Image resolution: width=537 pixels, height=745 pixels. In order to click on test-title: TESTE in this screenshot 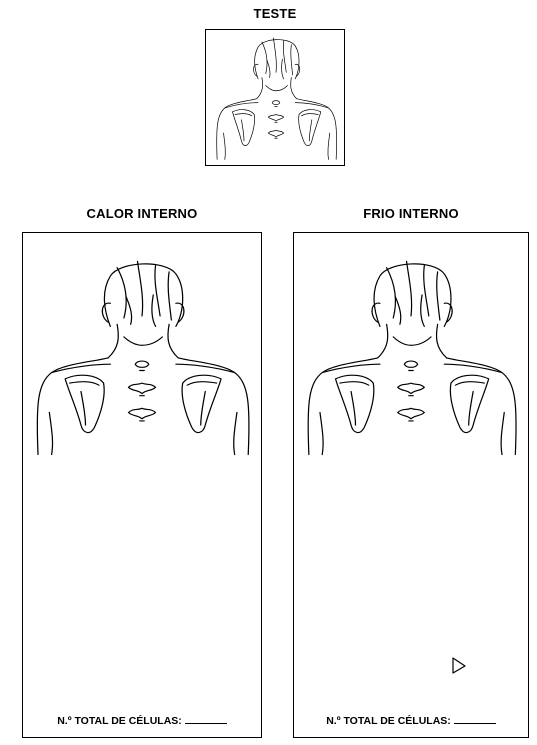, I will do `click(275, 13)`.